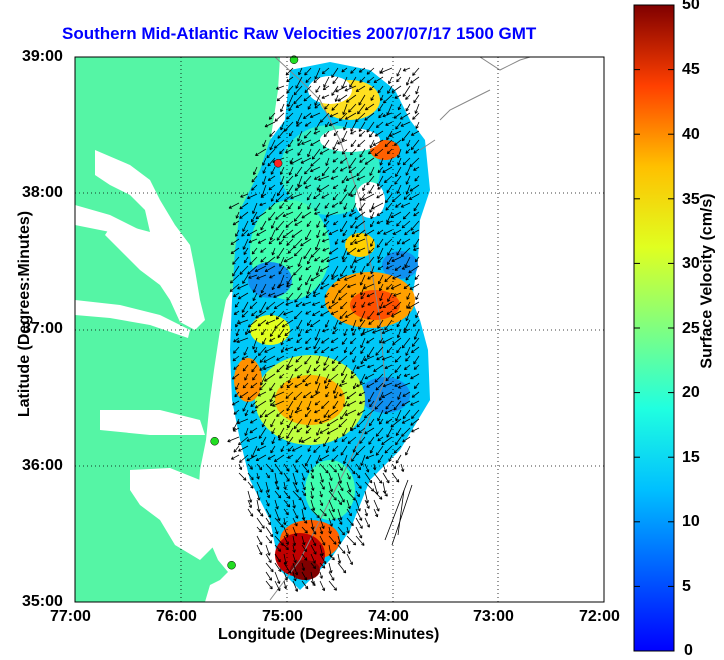 The image size is (724, 660). Describe the element at coordinates (42, 601) in the screenshot. I see `y-tick-label: 35:00` at that location.